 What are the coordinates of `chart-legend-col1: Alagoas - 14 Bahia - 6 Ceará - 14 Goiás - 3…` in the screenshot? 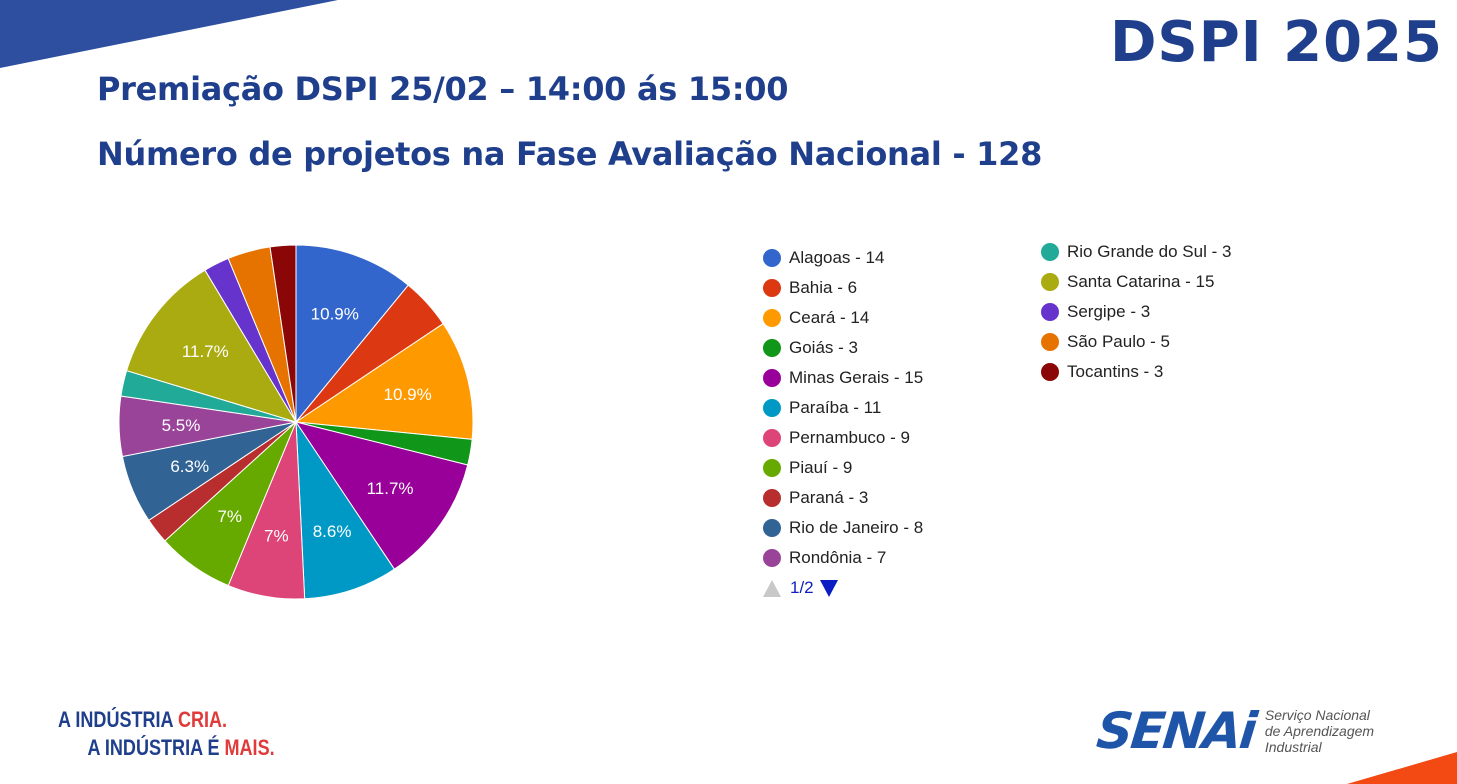 It's located at (843, 408).